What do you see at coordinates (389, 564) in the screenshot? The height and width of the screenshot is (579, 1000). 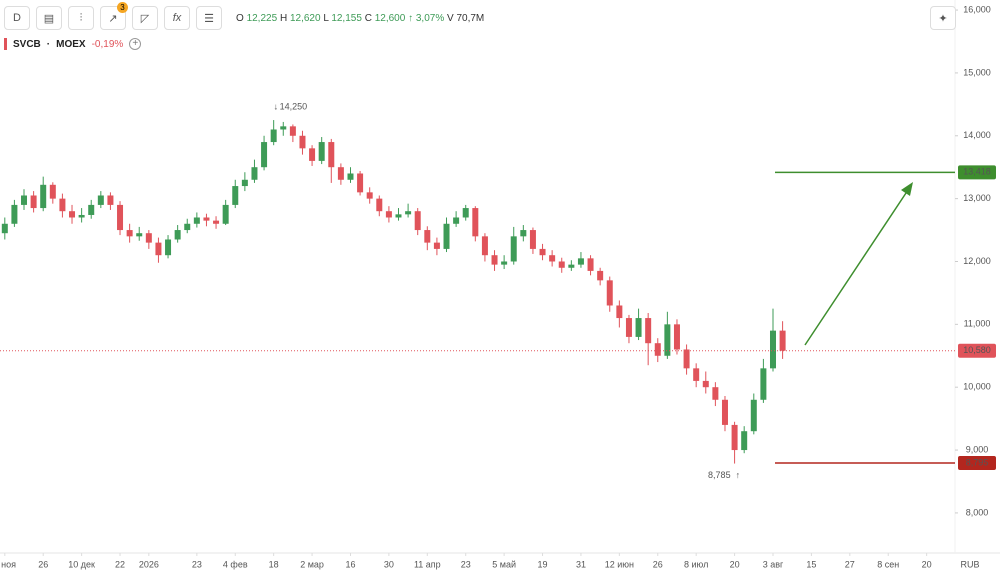 I see `x-tick-label: 30` at bounding box center [389, 564].